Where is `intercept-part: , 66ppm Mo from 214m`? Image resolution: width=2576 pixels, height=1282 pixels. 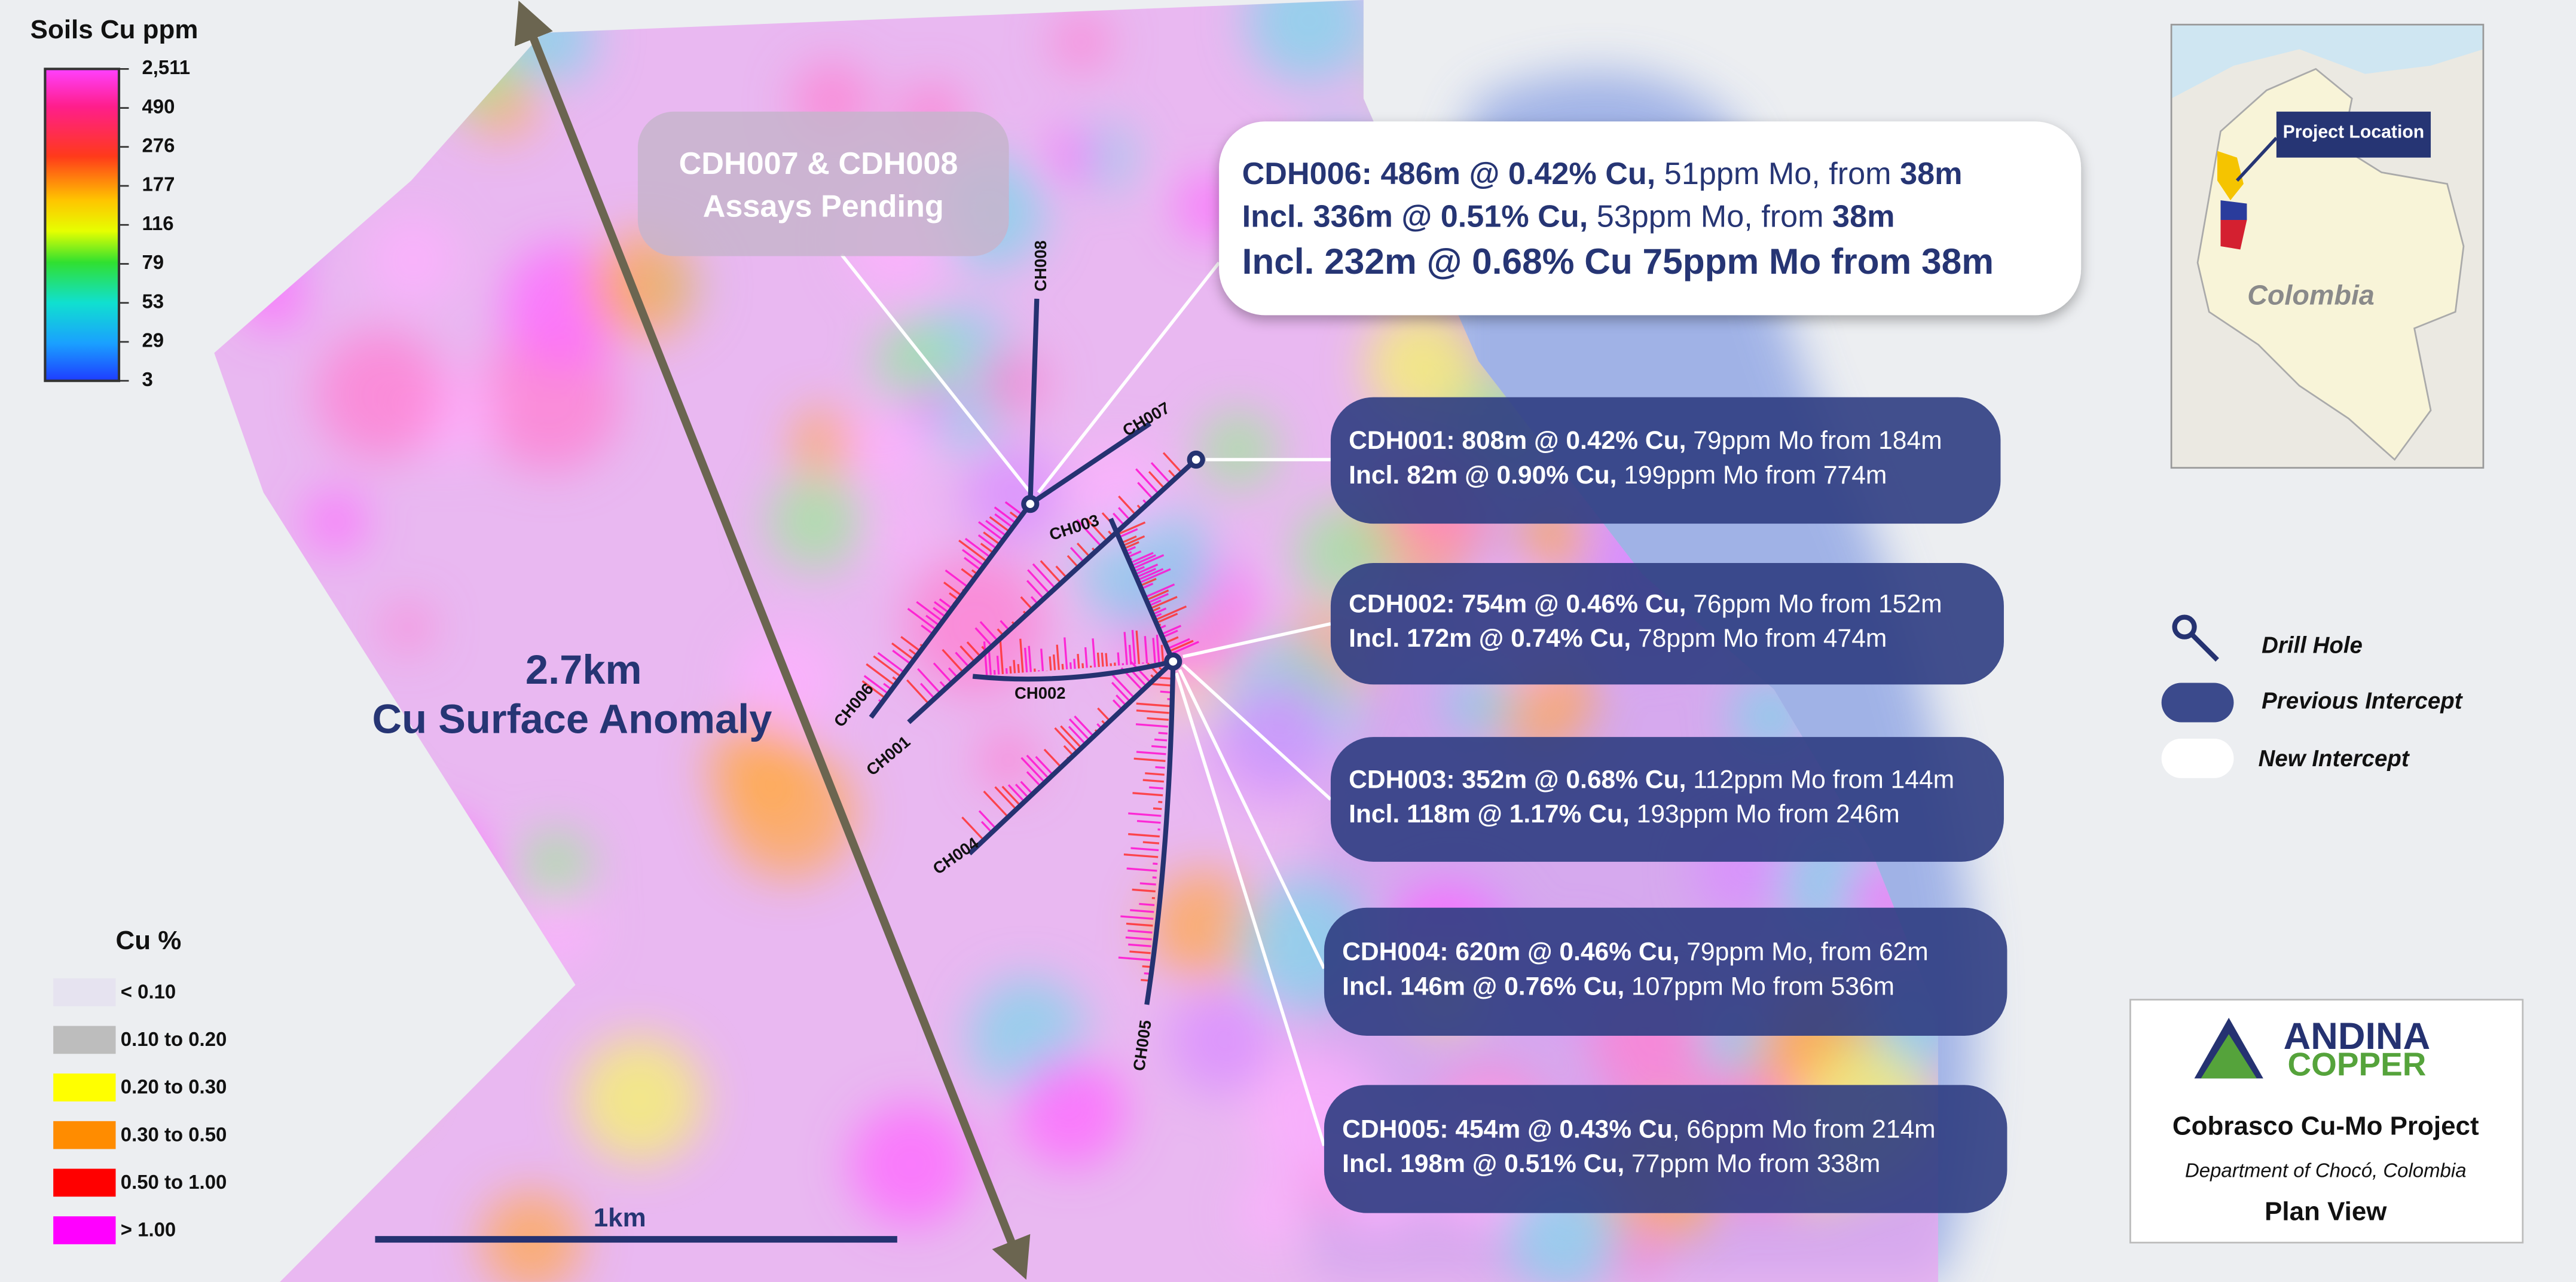 intercept-part: , 66ppm Mo from 214m is located at coordinates (1805, 1129).